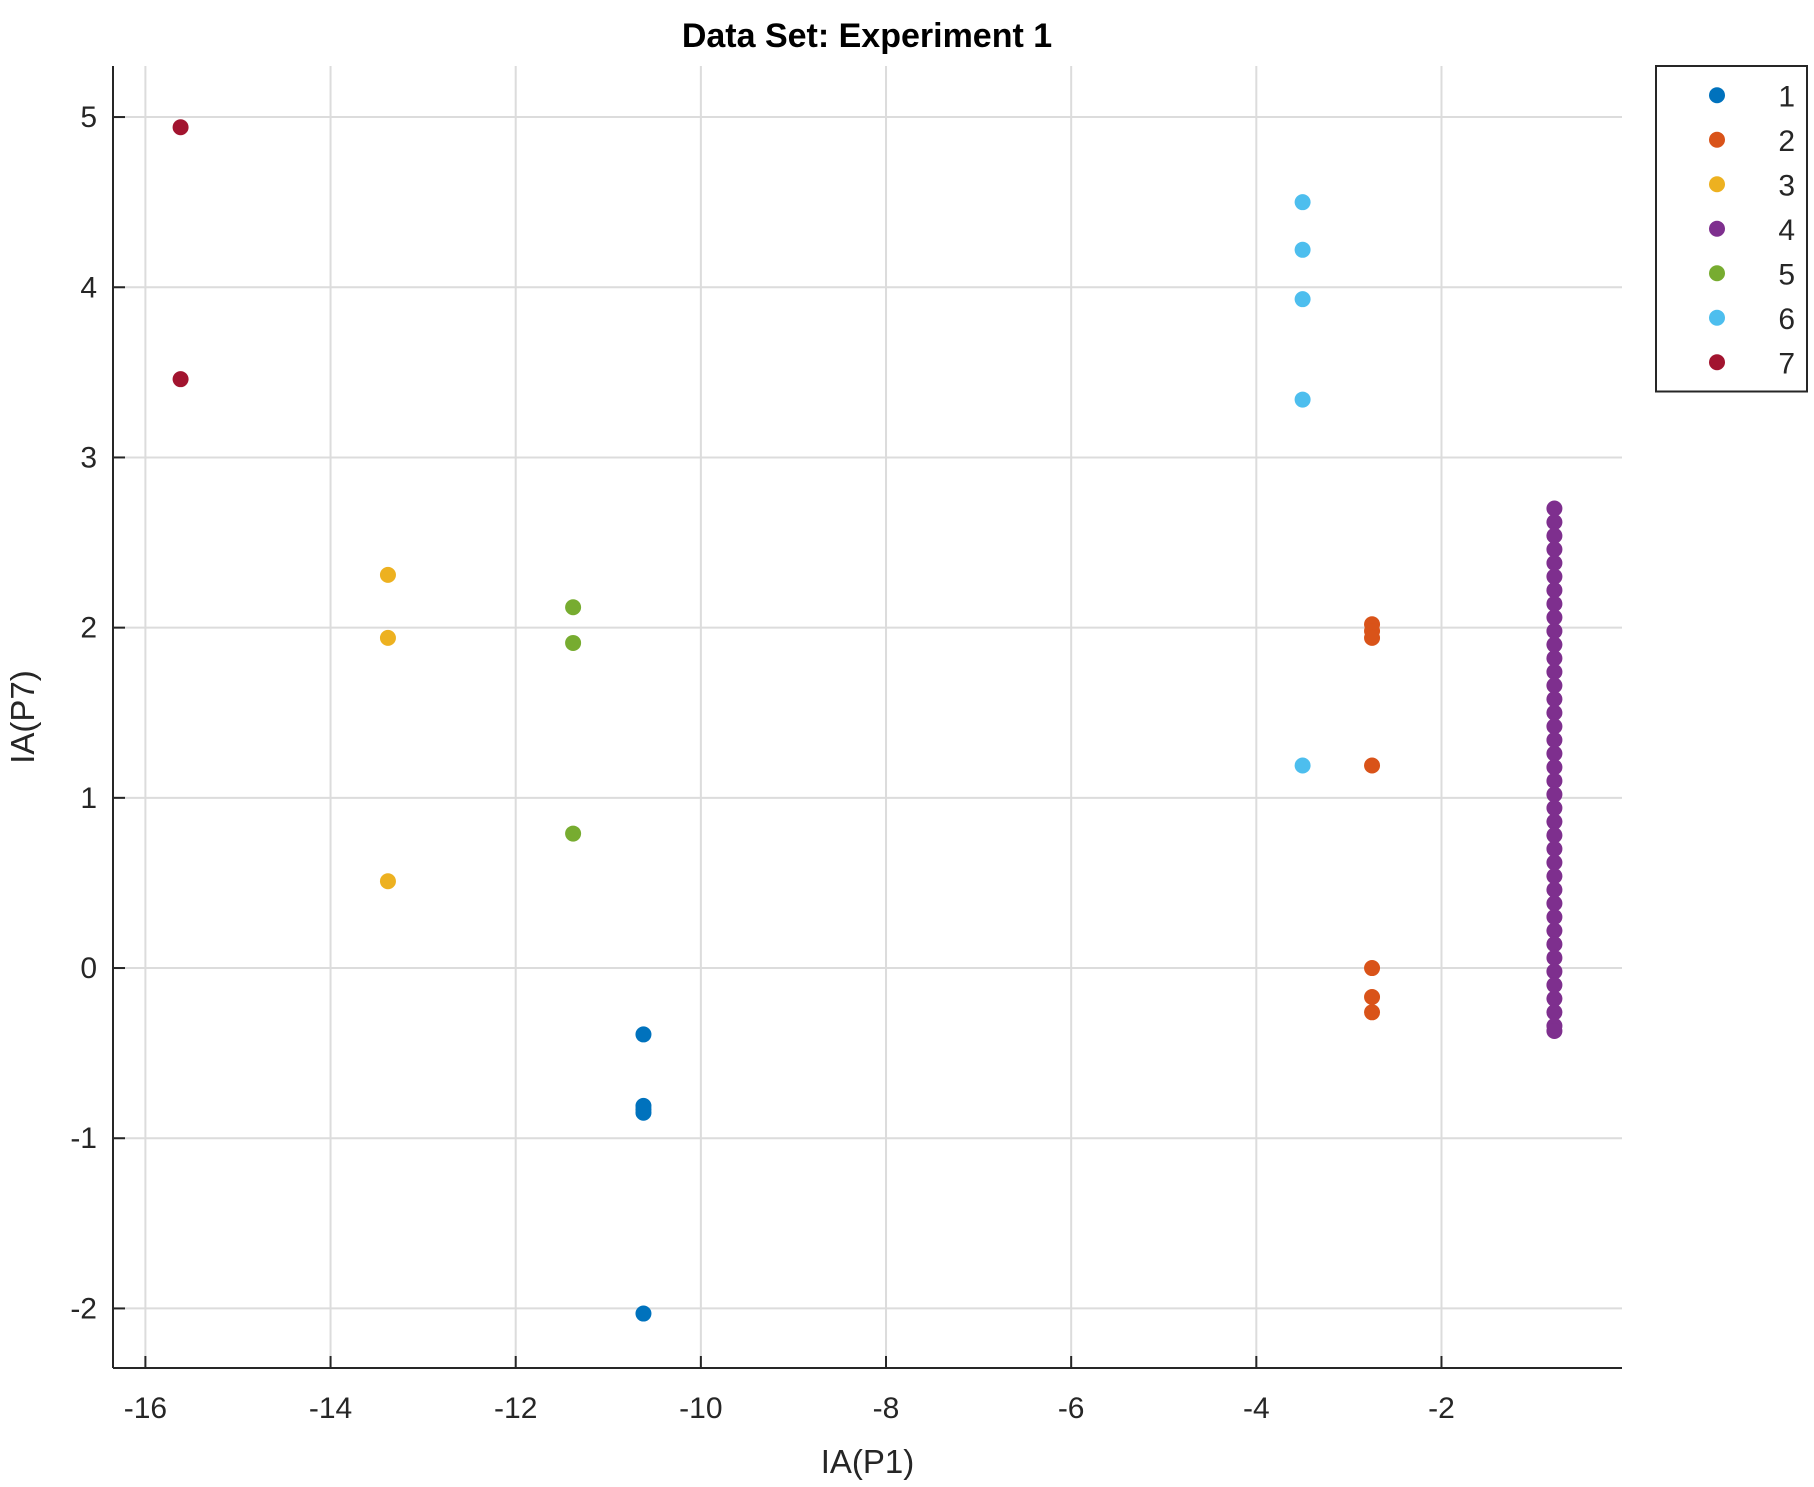 The width and height of the screenshot is (1814, 1487). What do you see at coordinates (1752, 96) in the screenshot?
I see `legend-item: 1` at bounding box center [1752, 96].